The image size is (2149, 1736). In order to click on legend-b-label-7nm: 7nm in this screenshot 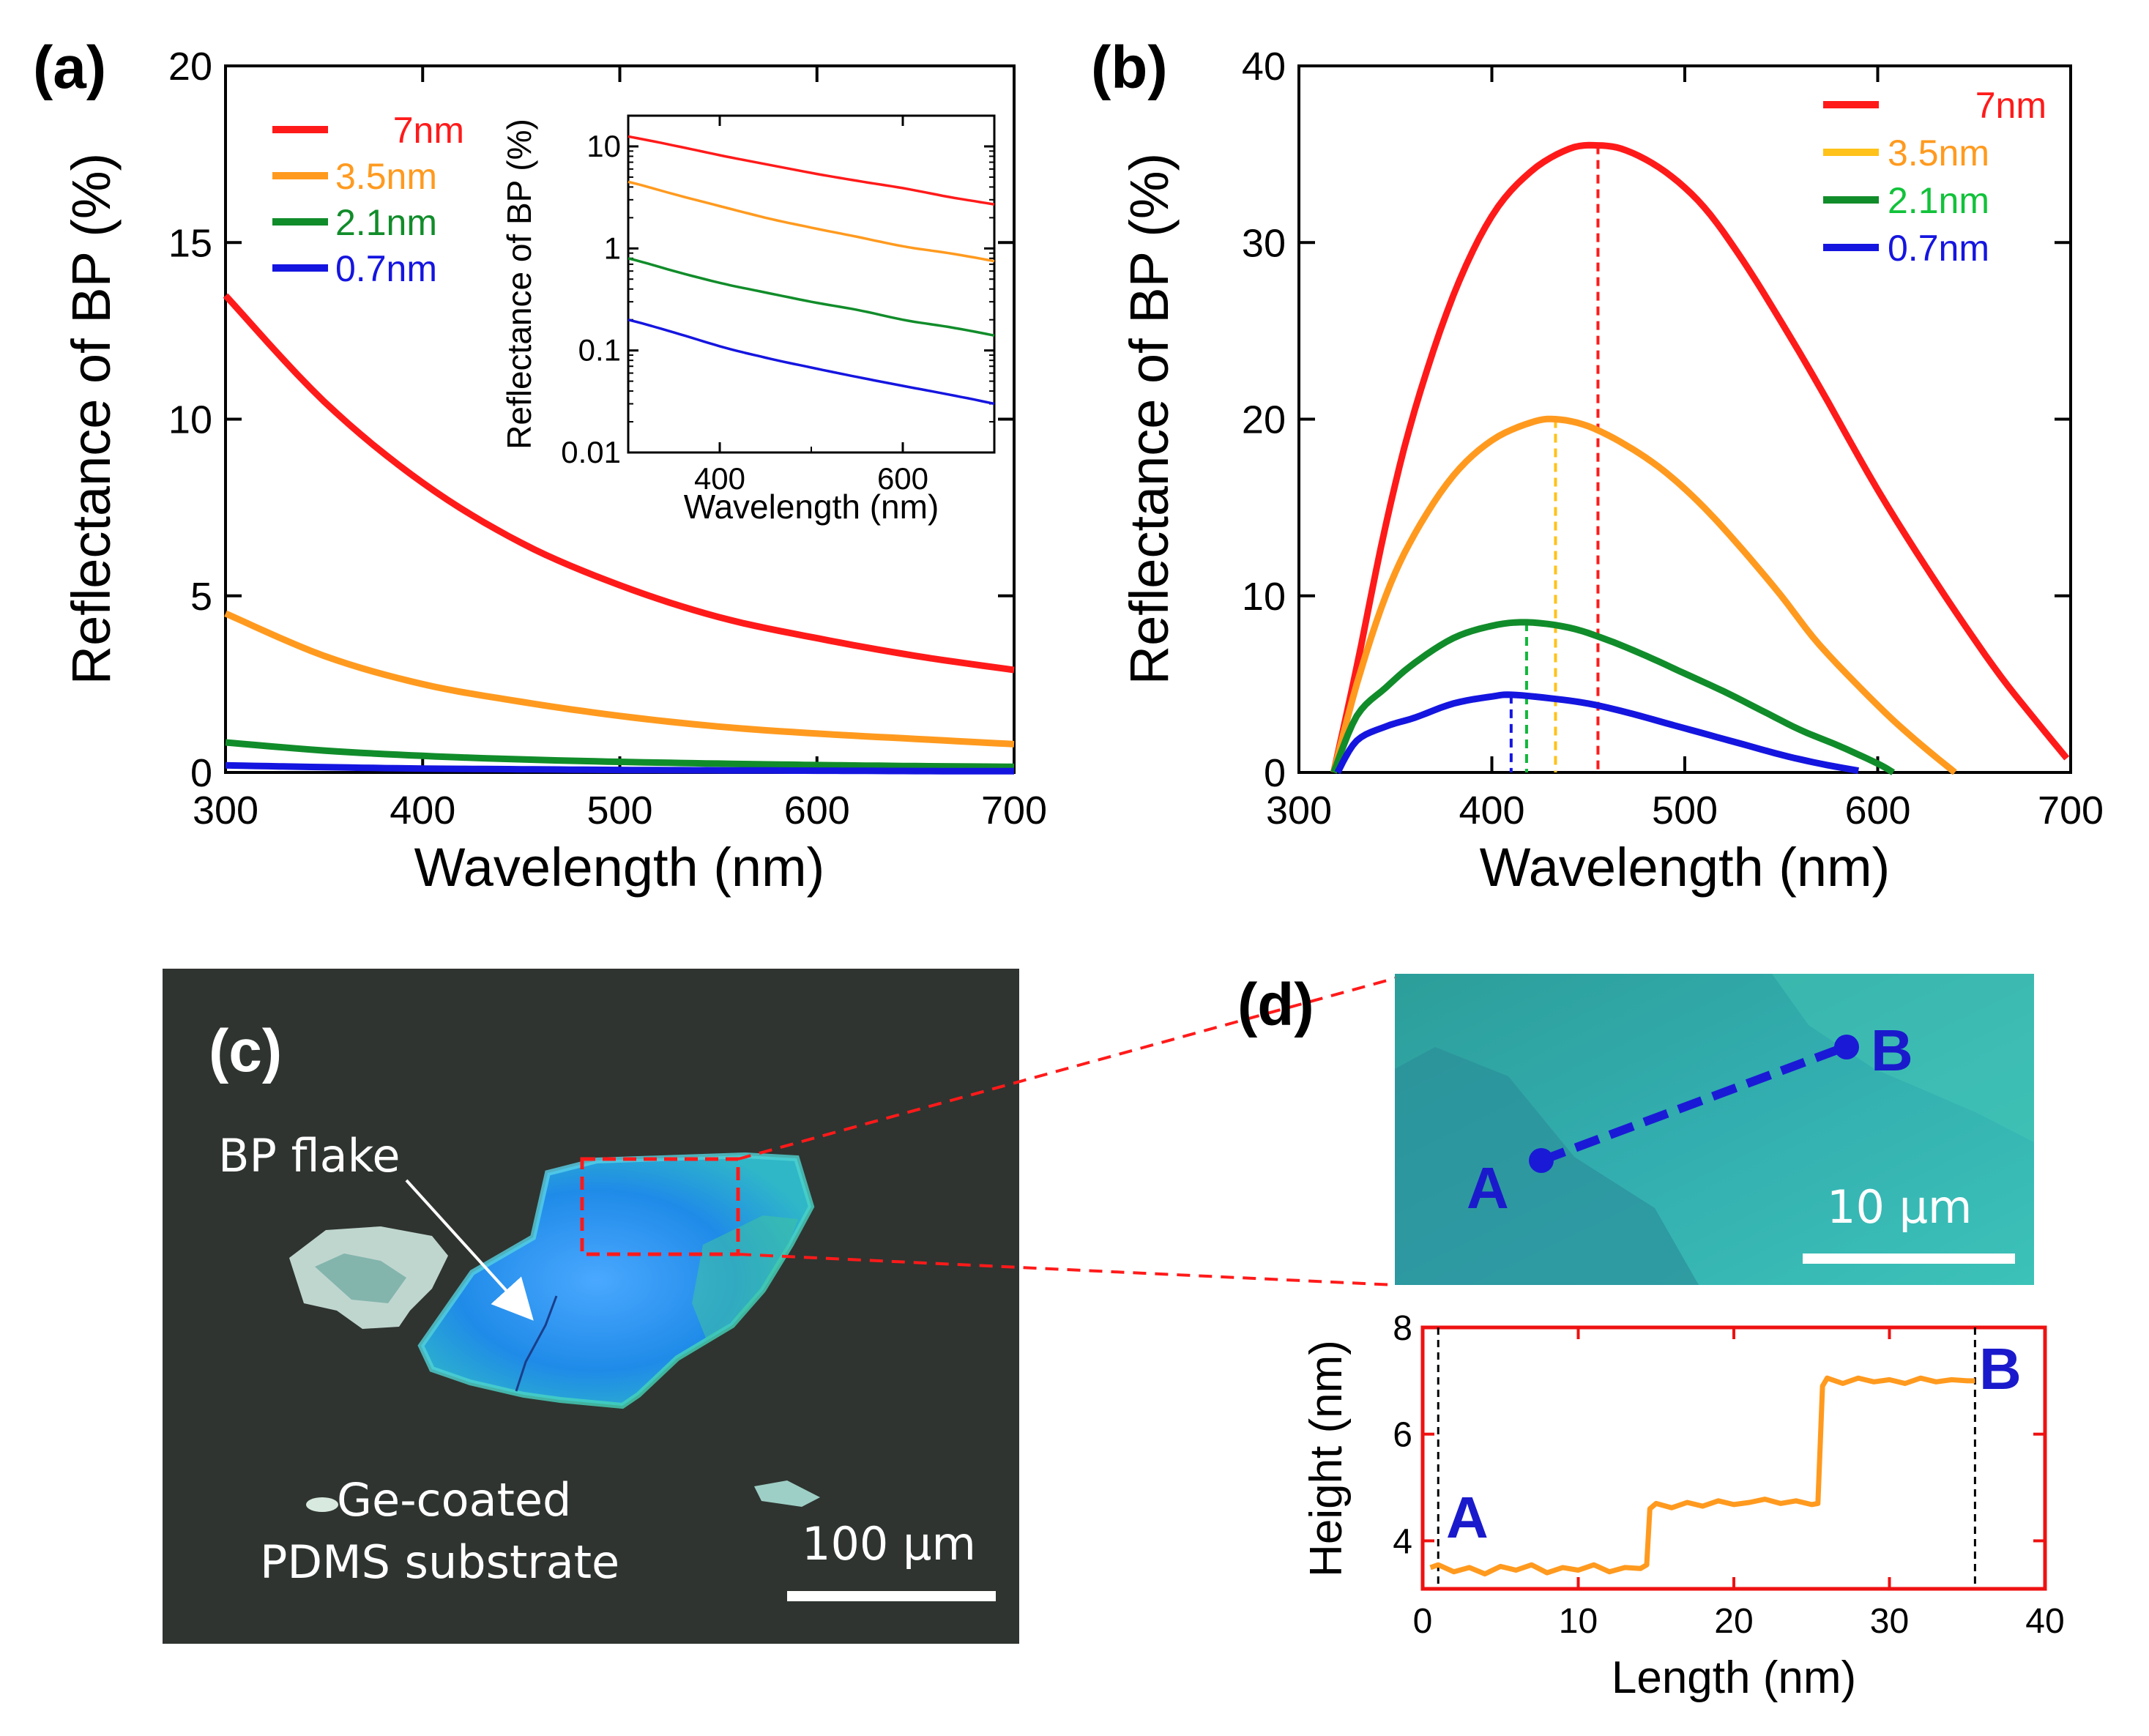, I will do `click(2010, 105)`.